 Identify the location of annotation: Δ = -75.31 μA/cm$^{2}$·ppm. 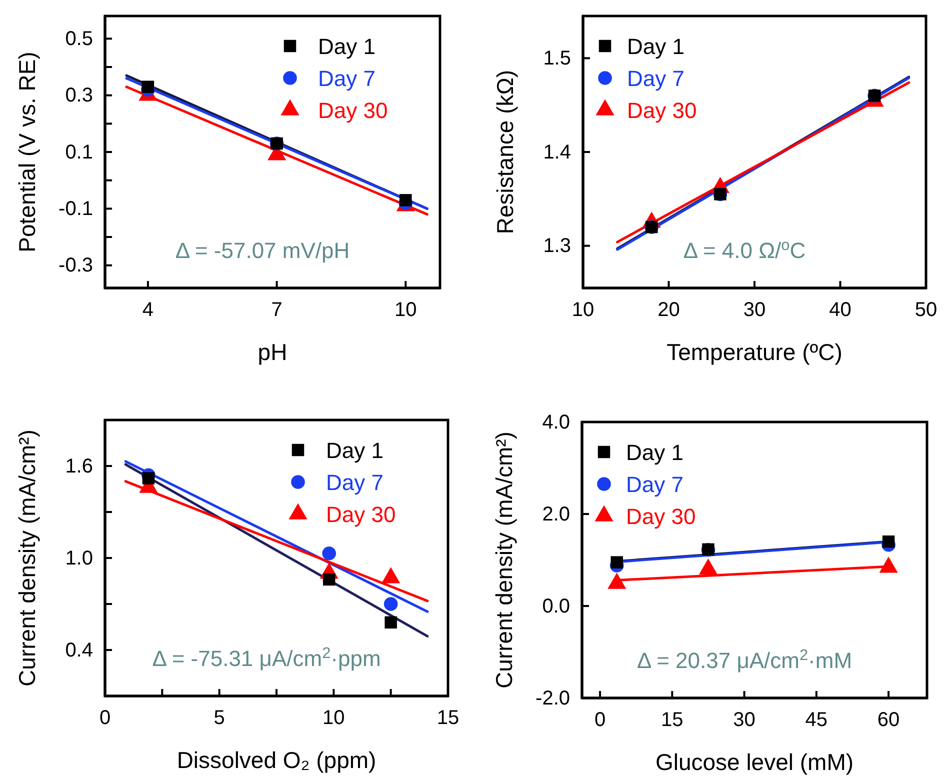
(266, 657).